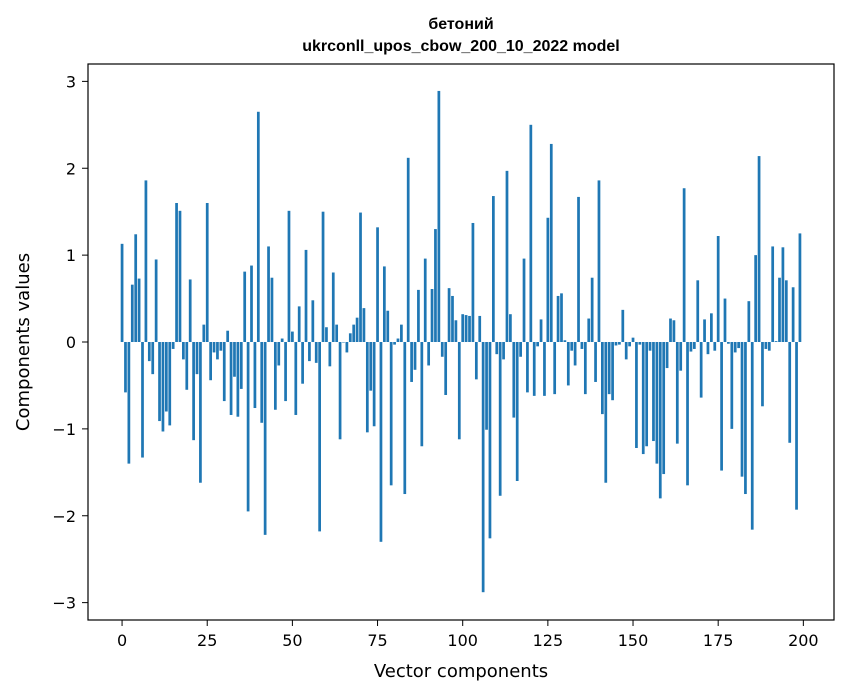  I want to click on y-tick-label: 2, so click(71, 168).